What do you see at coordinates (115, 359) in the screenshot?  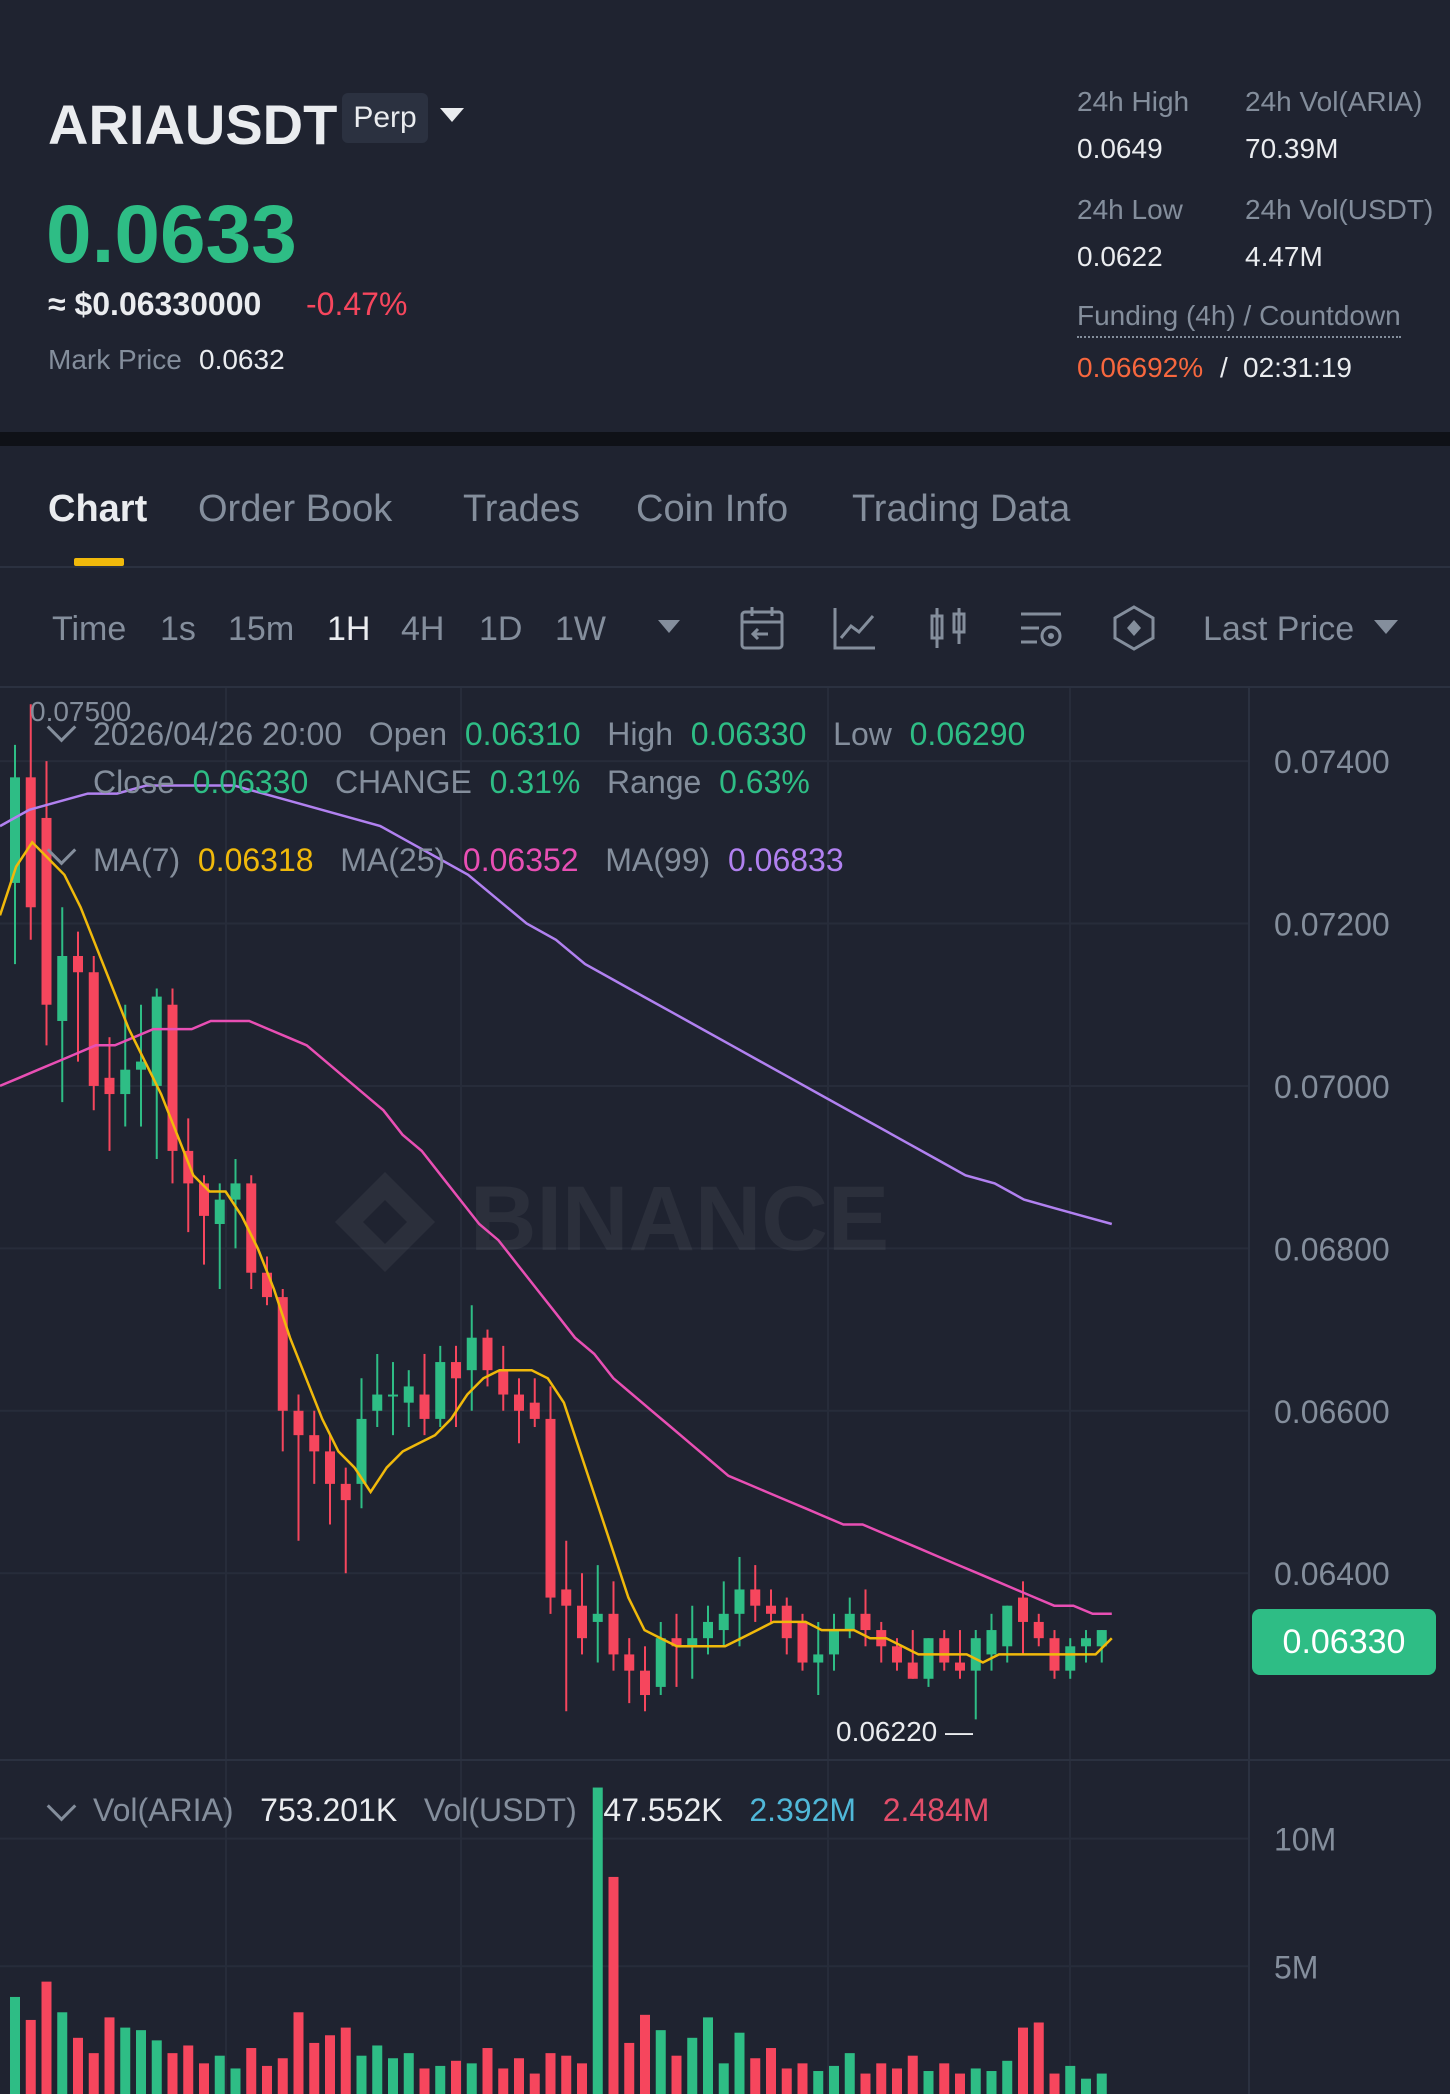 I see `mark-price-label: Mark Price` at bounding box center [115, 359].